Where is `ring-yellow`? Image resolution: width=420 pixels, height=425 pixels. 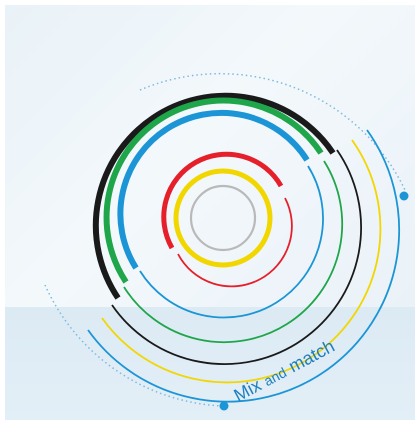
ring-yellow is located at coordinates (223, 218).